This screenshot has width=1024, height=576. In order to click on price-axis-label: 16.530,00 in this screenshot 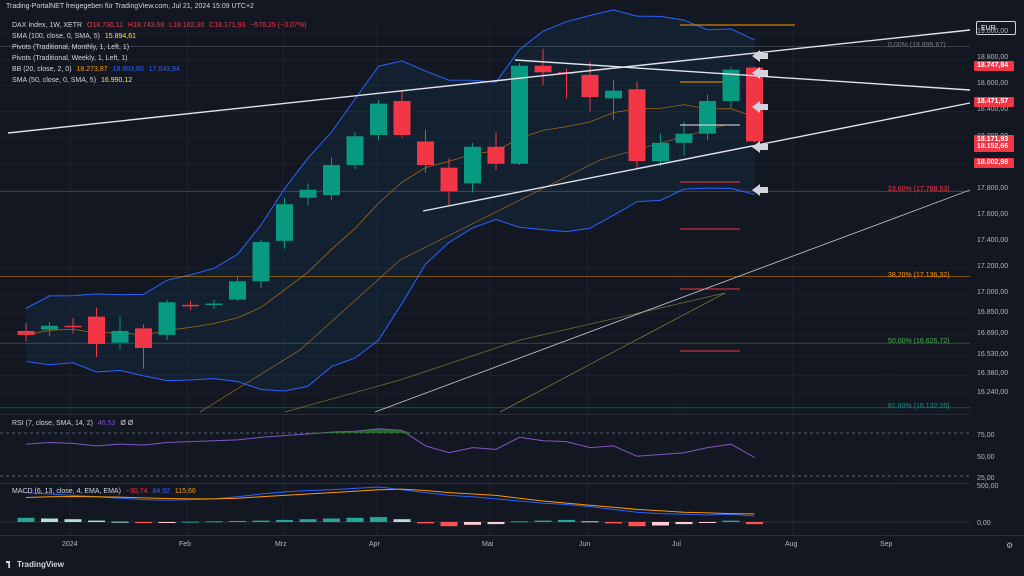, I will do `click(993, 354)`.